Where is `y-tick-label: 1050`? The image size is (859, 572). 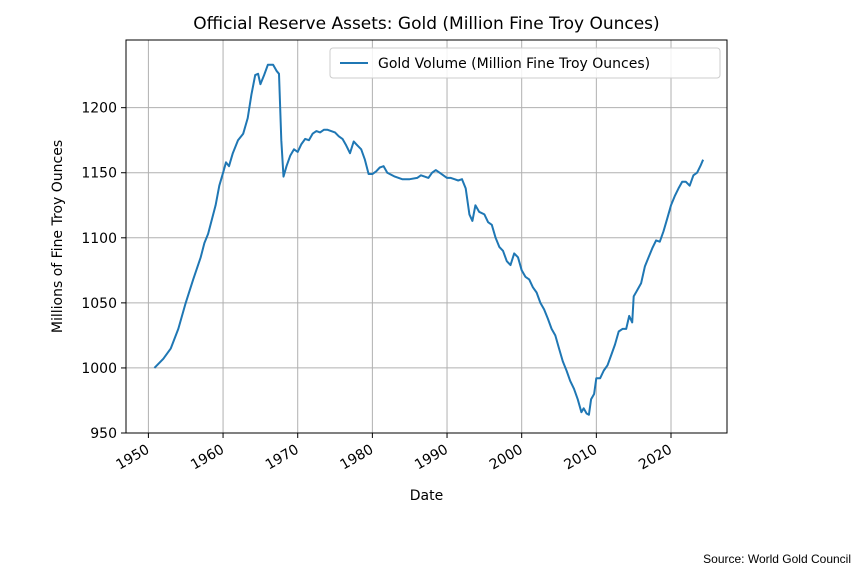
y-tick-label: 1050 is located at coordinates (99, 304).